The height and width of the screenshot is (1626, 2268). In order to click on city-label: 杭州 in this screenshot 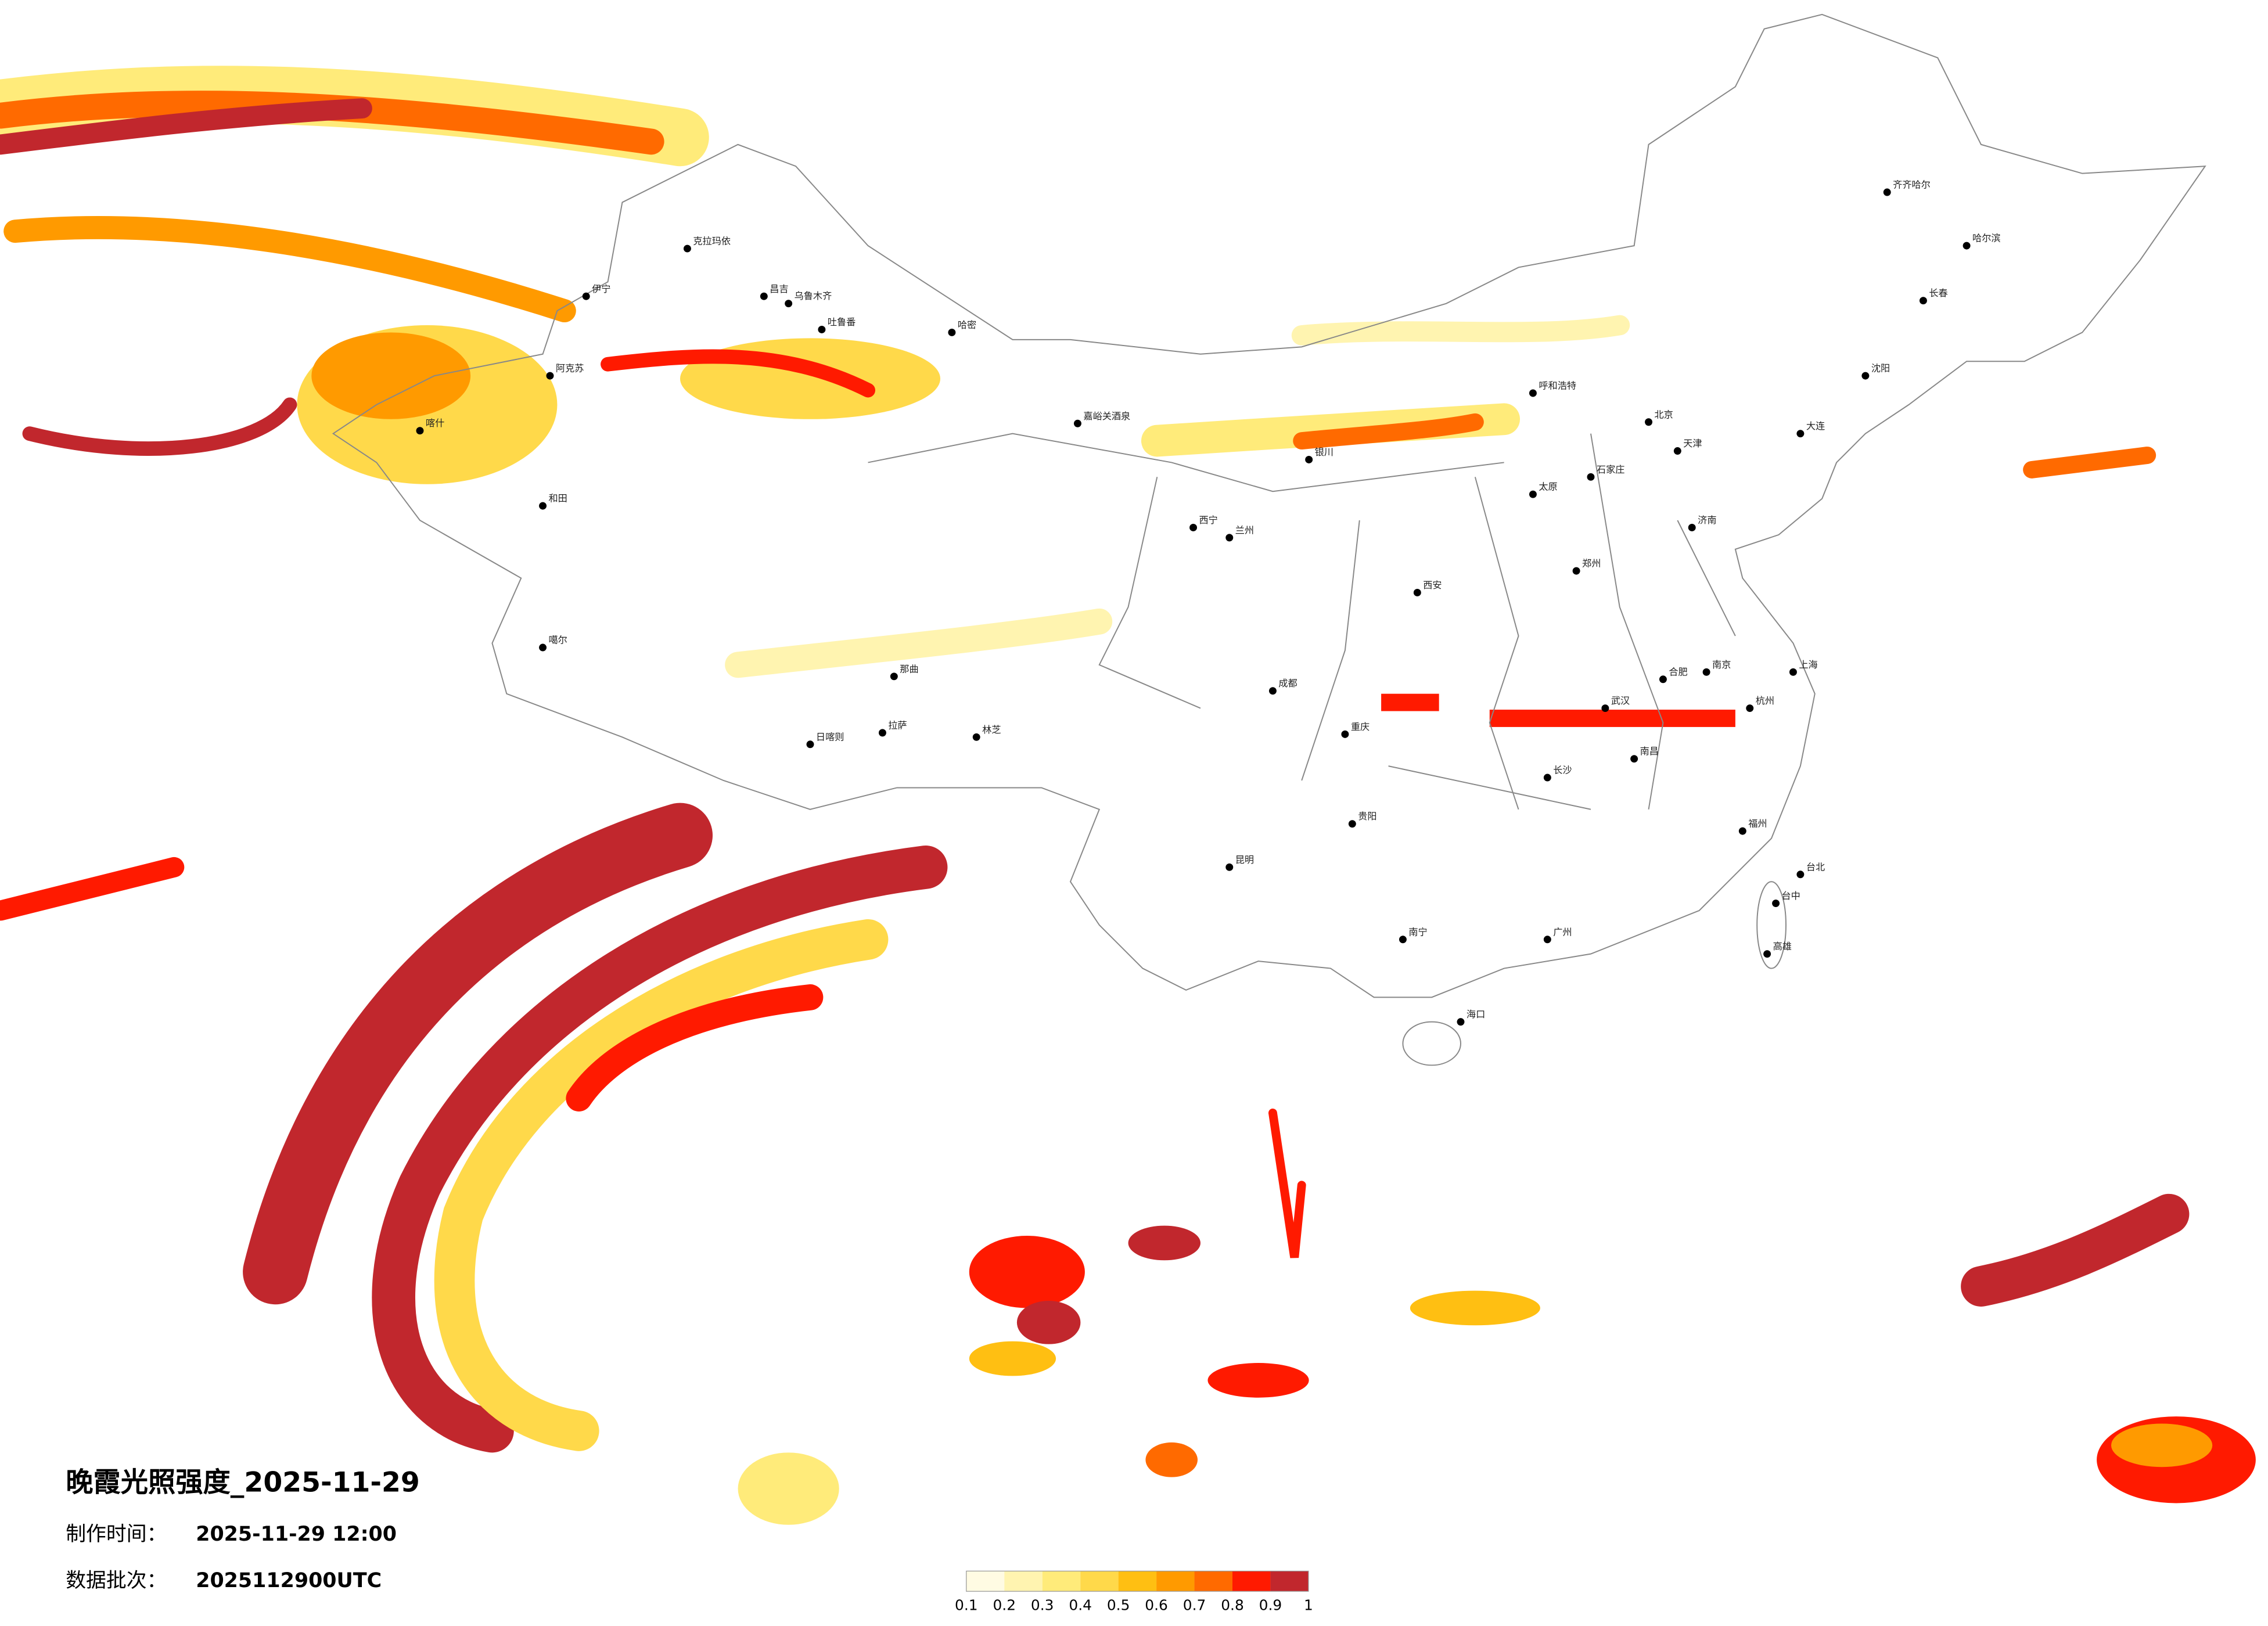, I will do `click(1765, 700)`.